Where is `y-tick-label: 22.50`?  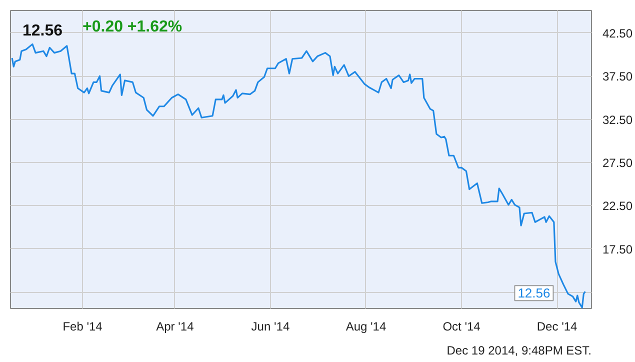
y-tick-label: 22.50 is located at coordinates (617, 206).